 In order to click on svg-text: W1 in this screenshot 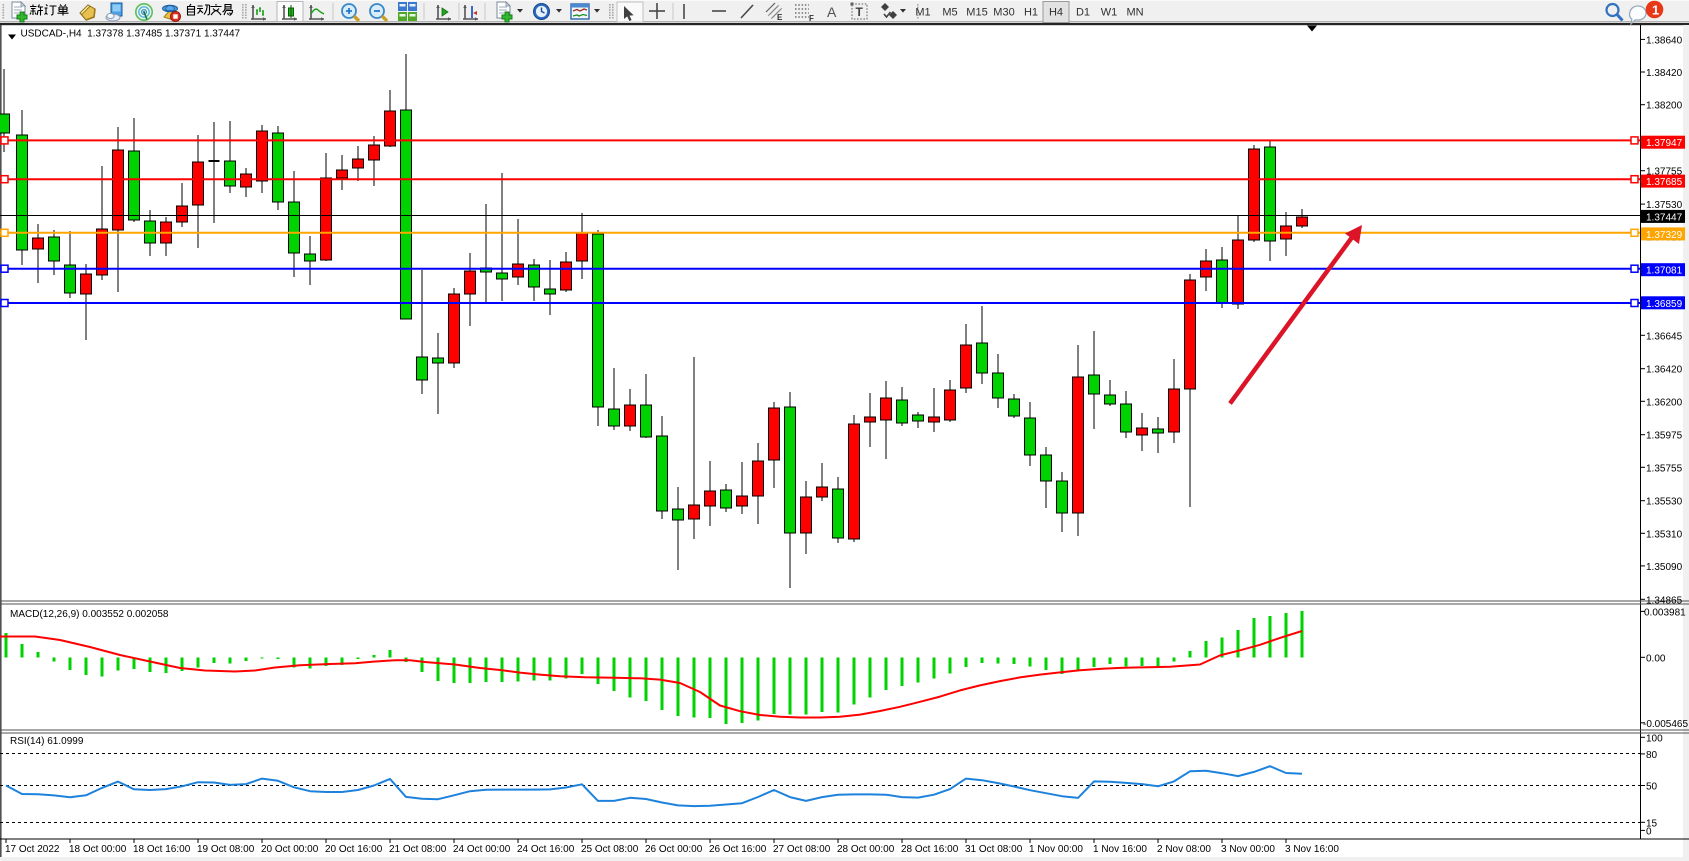, I will do `click(1109, 13)`.